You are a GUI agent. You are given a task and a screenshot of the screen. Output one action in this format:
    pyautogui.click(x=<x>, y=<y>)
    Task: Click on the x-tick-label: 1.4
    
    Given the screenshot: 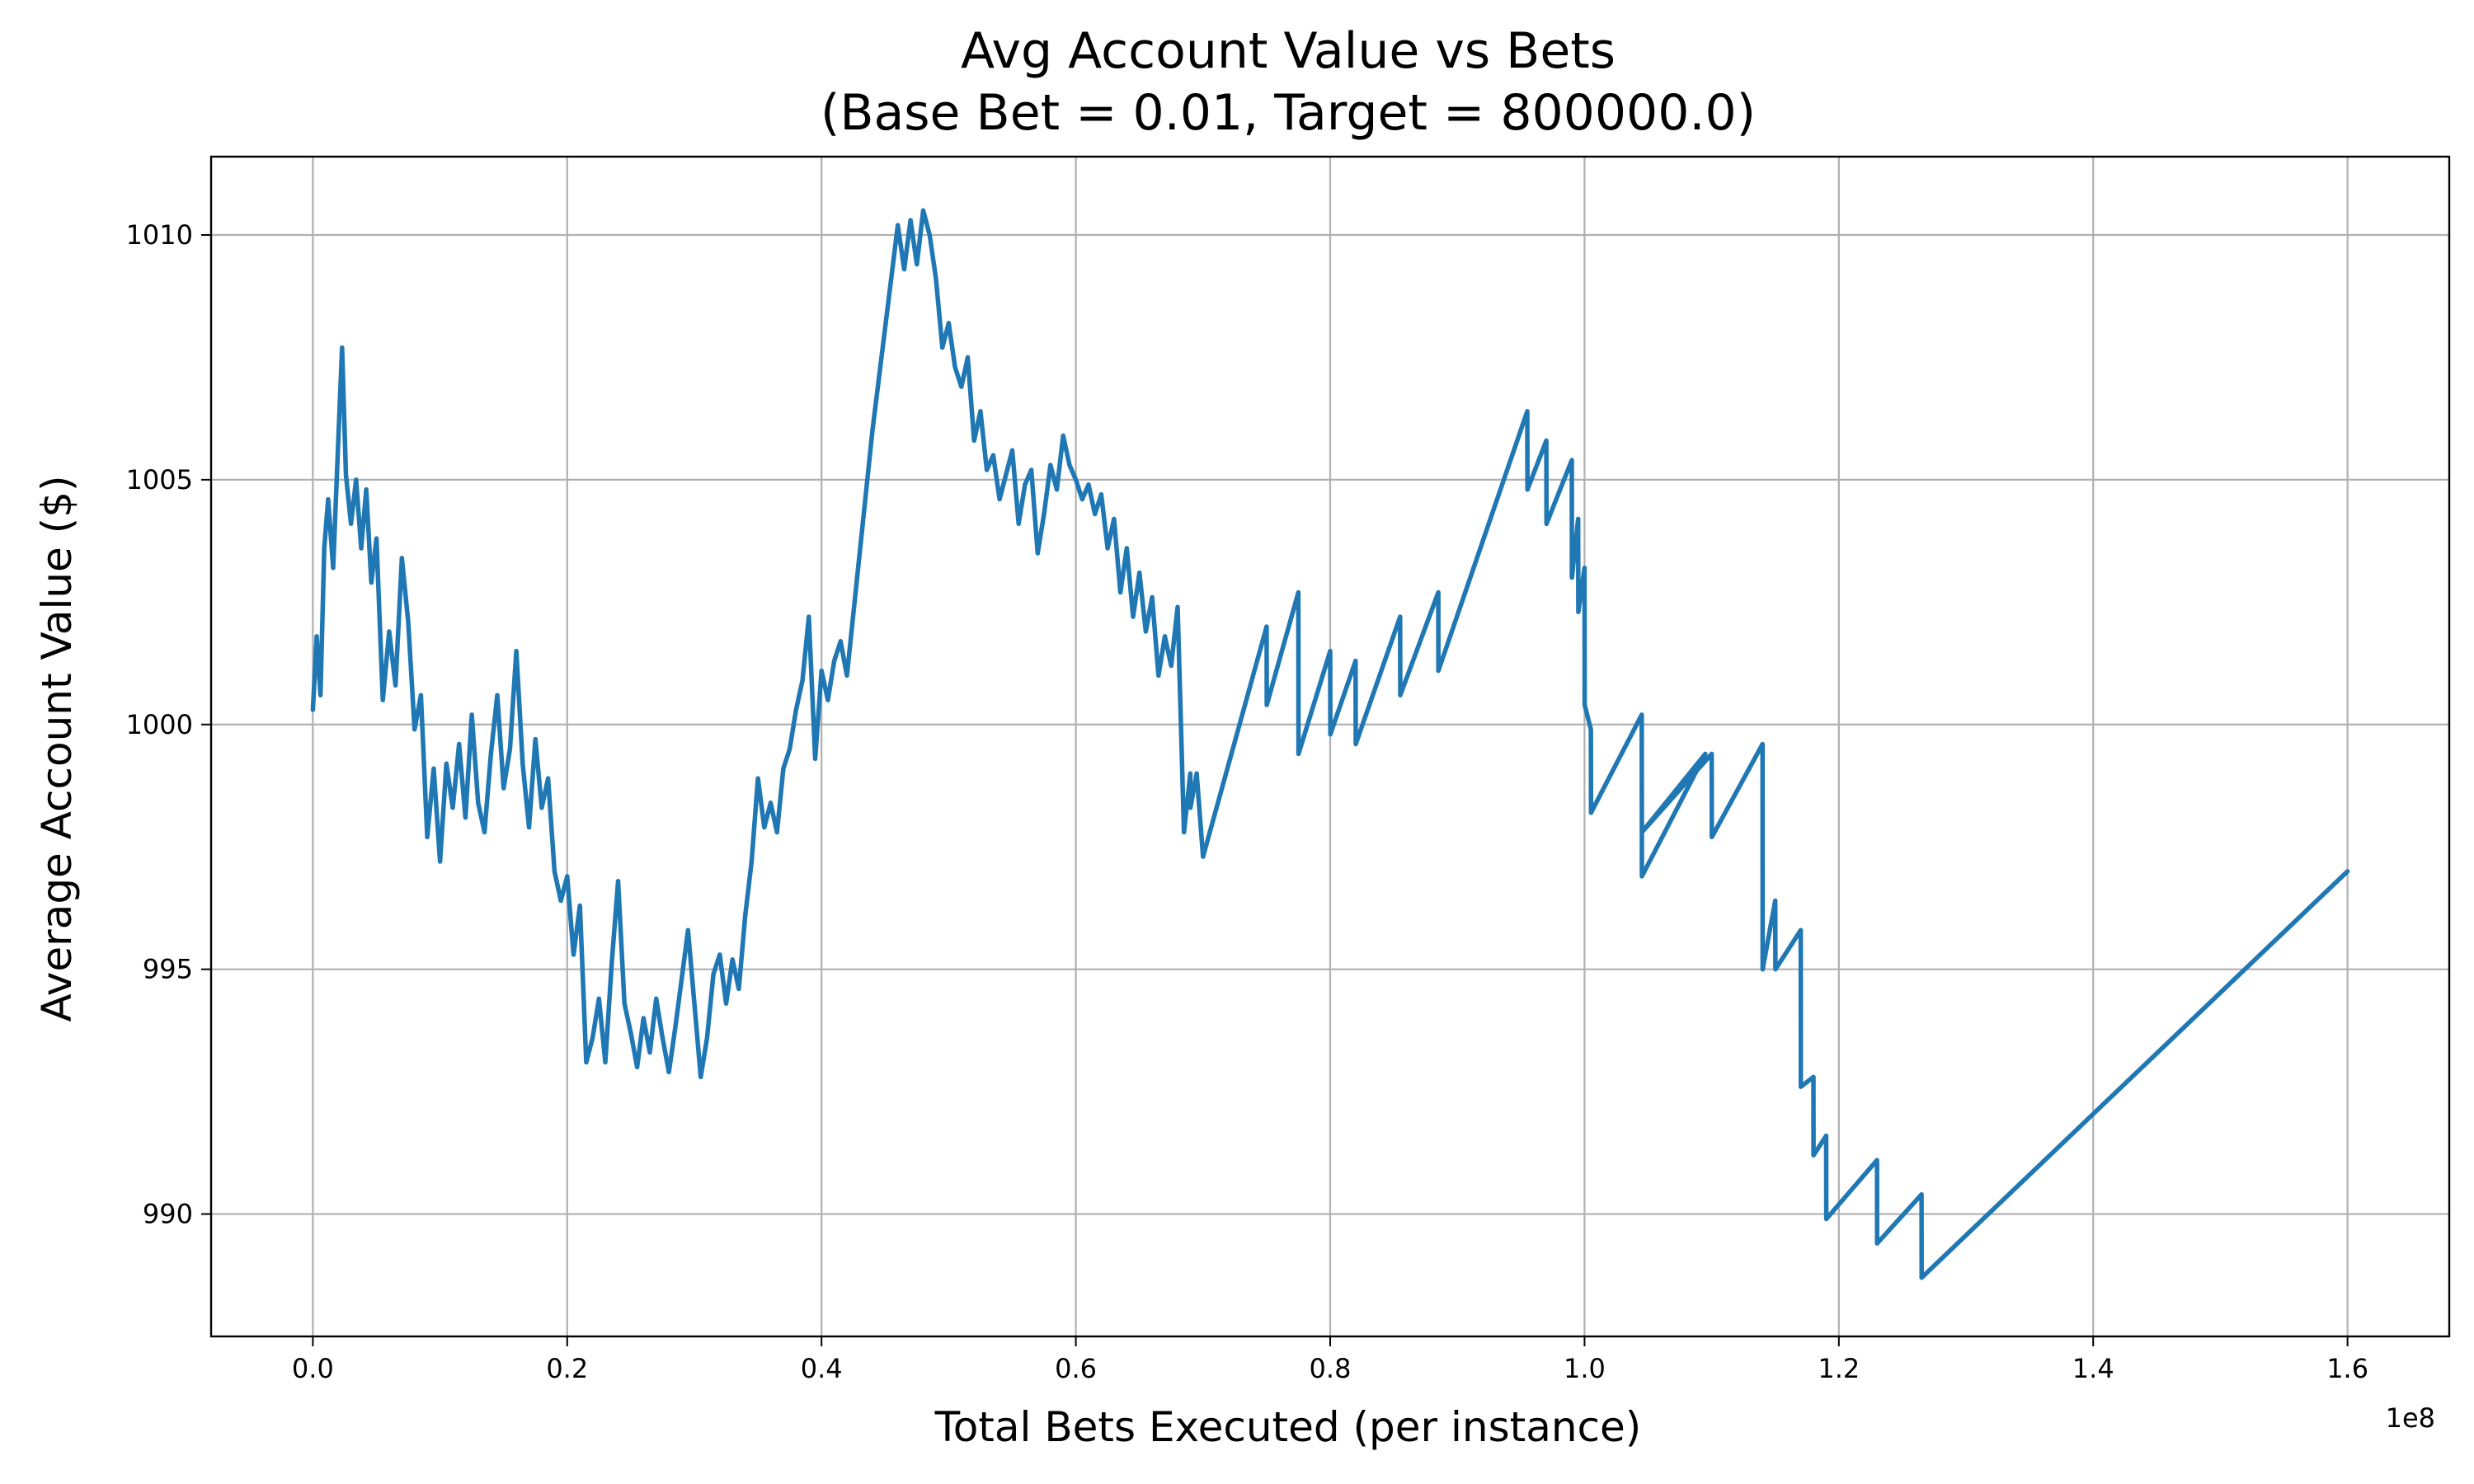 What is the action you would take?
    pyautogui.click(x=2093, y=1368)
    